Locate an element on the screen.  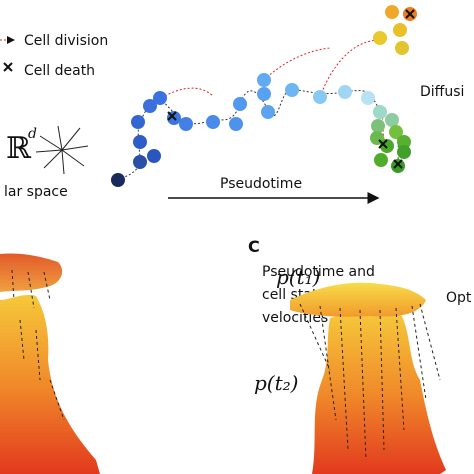
panel-b-mountain is located at coordinates (50, 363).